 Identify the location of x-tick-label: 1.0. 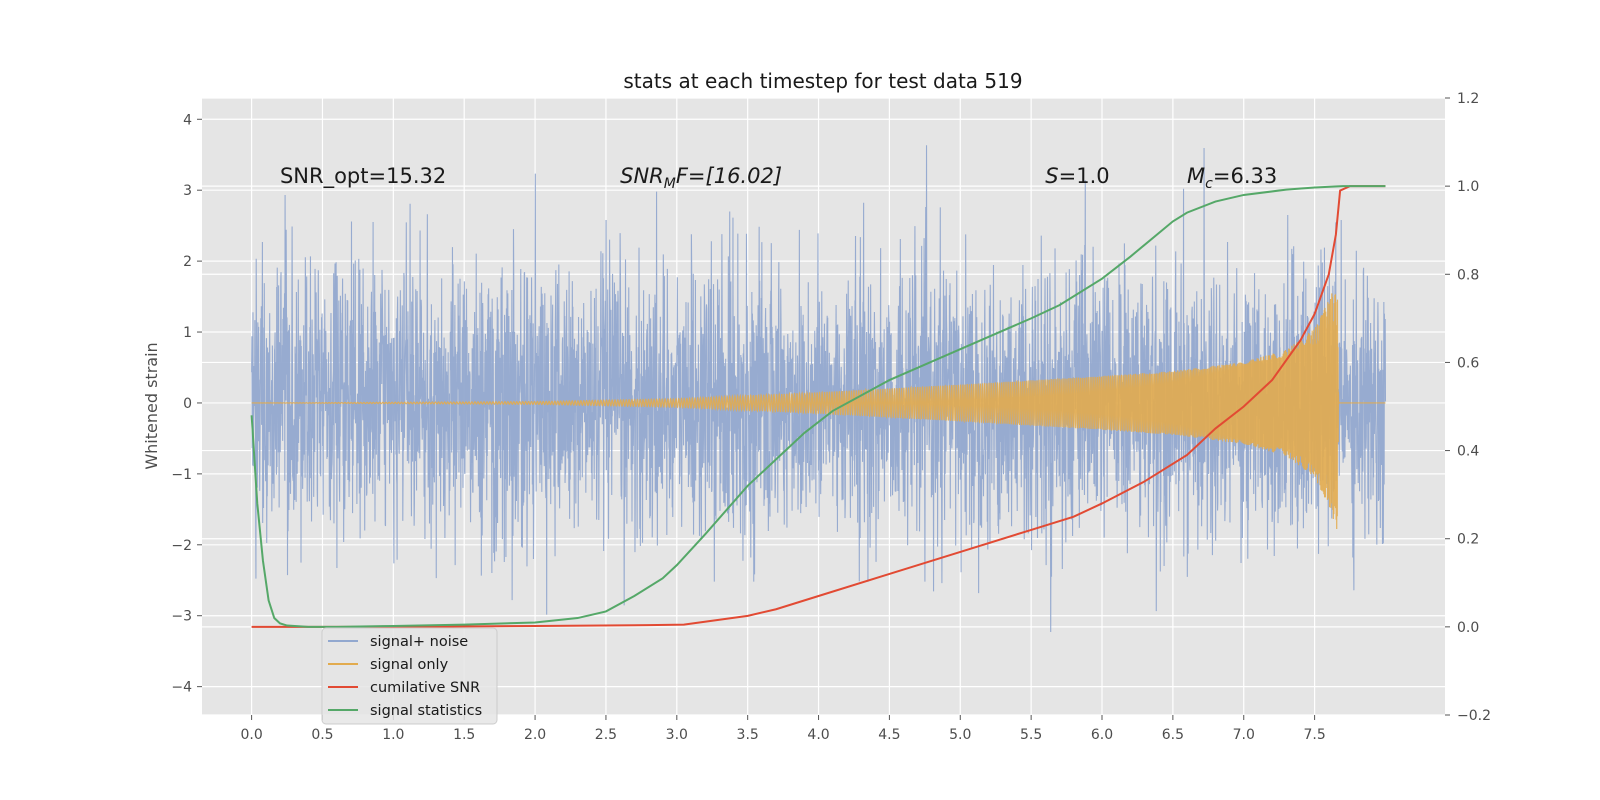
(393, 735).